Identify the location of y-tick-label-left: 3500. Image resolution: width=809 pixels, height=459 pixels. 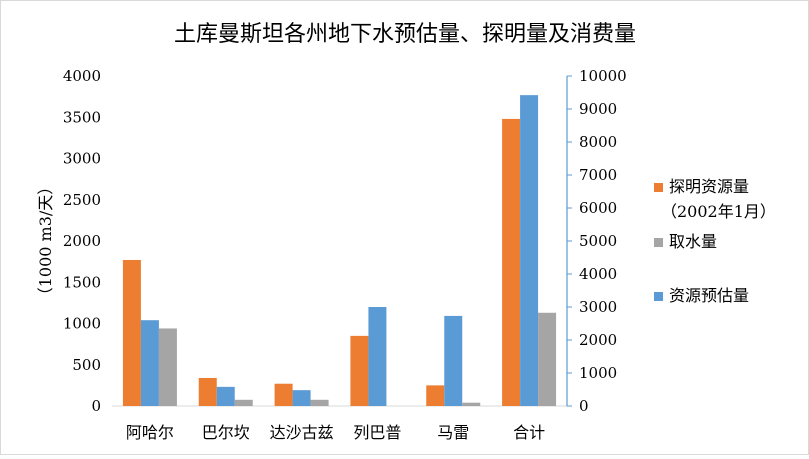
(82, 117).